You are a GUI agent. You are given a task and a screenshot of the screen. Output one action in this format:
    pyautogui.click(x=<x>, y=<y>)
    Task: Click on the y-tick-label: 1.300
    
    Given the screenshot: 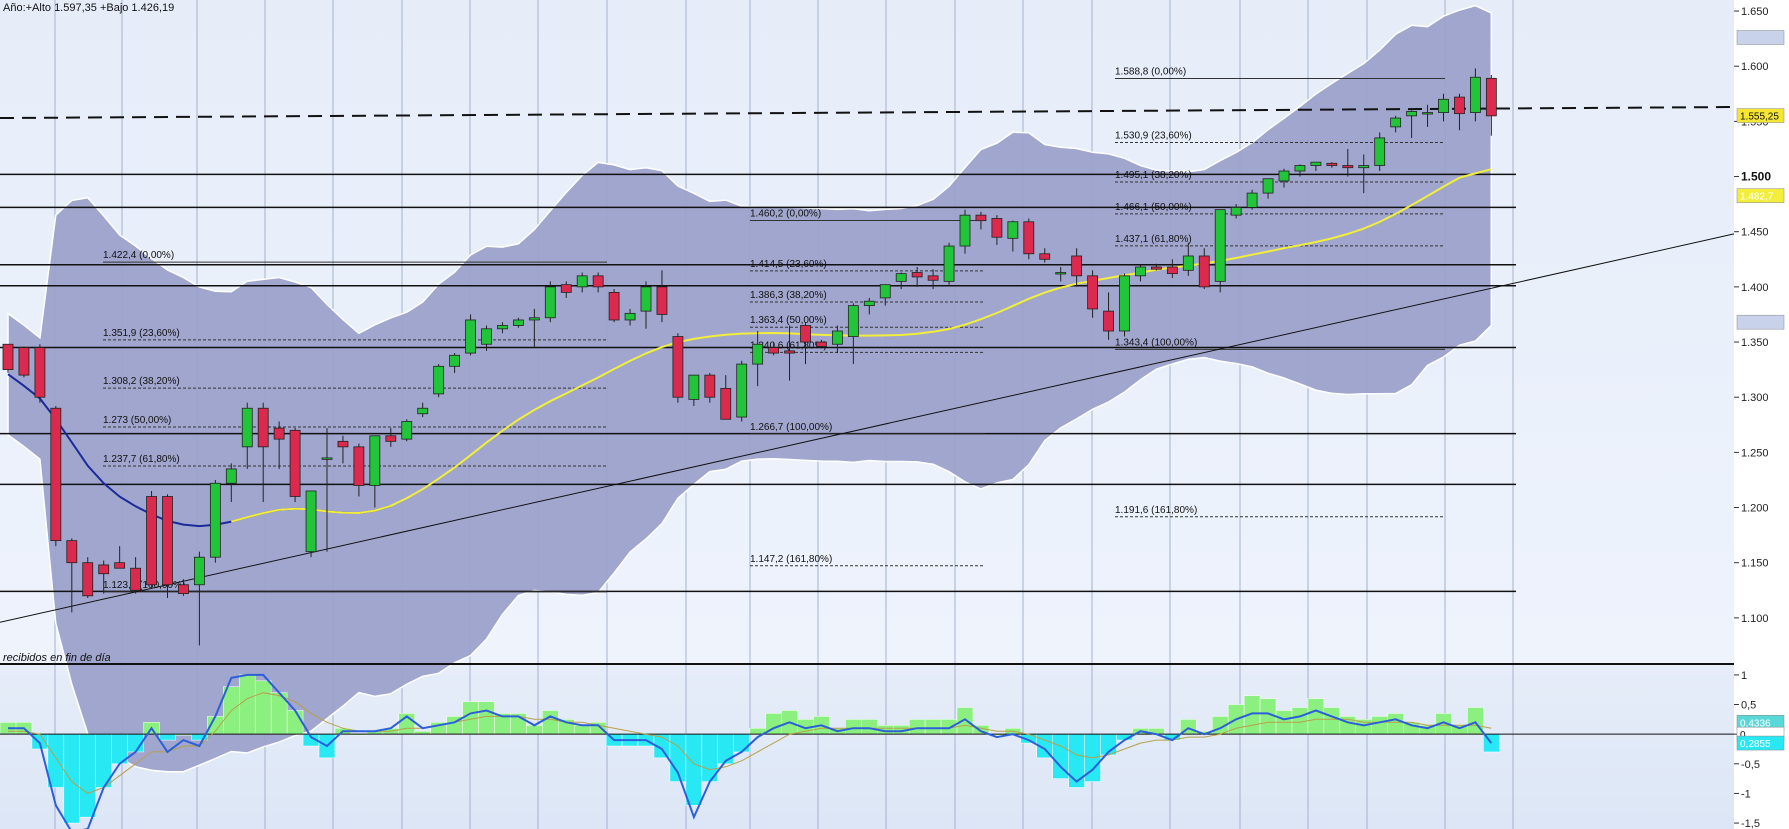 What is the action you would take?
    pyautogui.click(x=1755, y=398)
    